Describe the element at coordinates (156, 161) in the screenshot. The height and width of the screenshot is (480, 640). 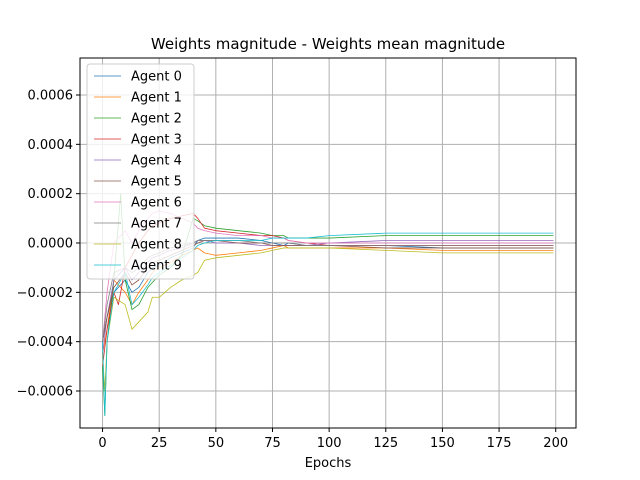
I see `legend-label-agent-4: Agent 4` at that location.